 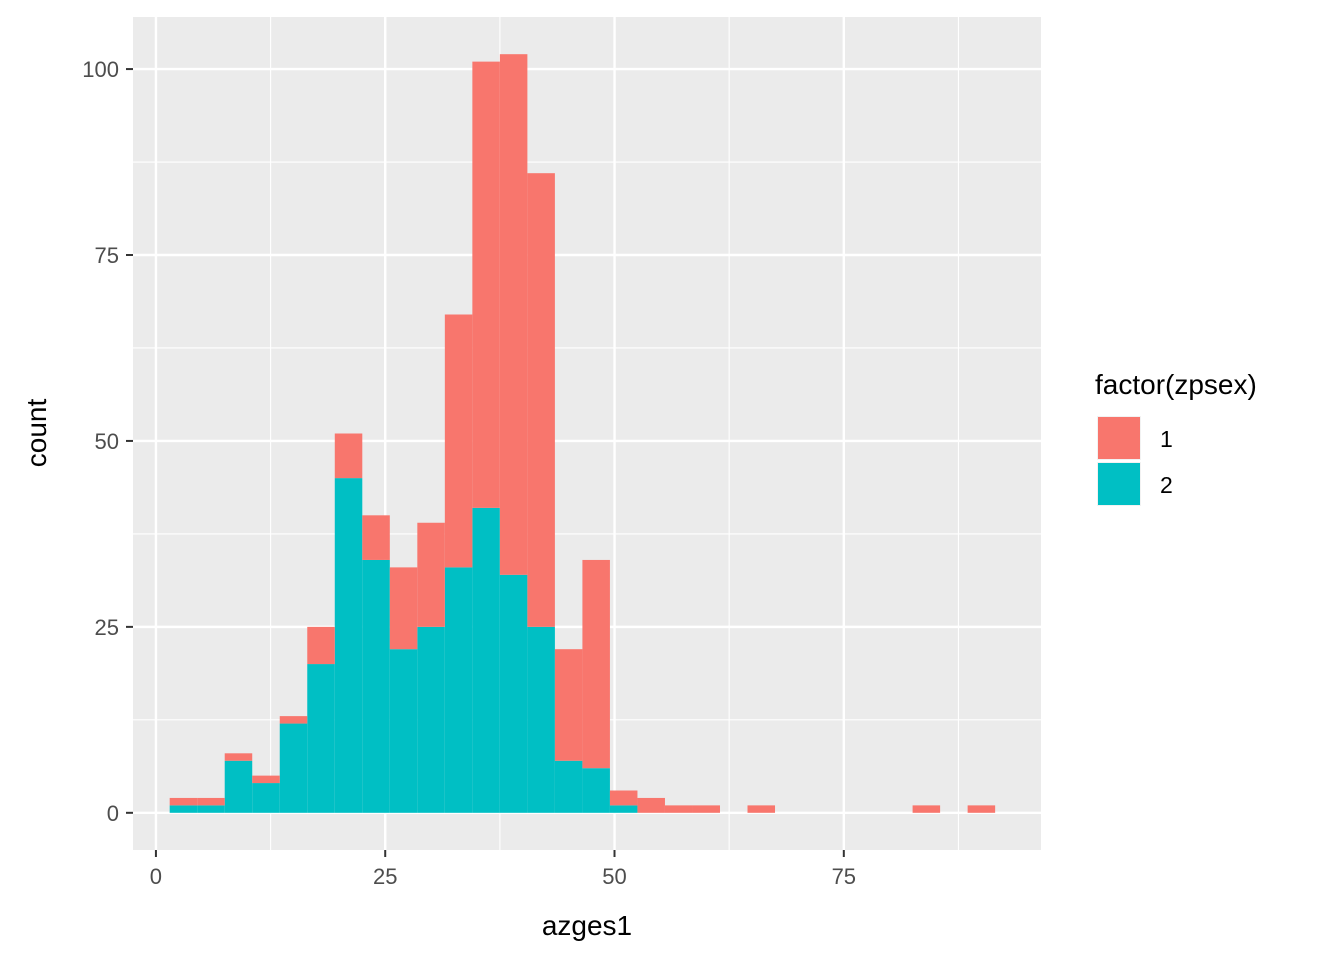 What do you see at coordinates (1166, 439) in the screenshot?
I see `legend-label-series-1: 1` at bounding box center [1166, 439].